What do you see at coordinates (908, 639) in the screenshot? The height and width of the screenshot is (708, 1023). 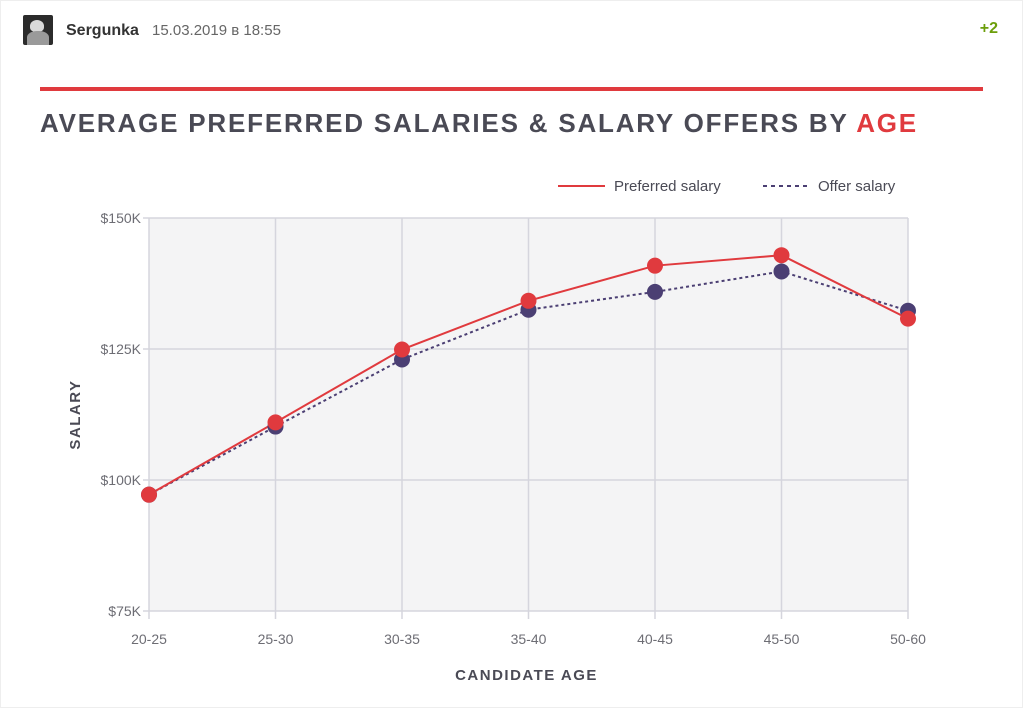 I see `x-tick-label: 50-60` at bounding box center [908, 639].